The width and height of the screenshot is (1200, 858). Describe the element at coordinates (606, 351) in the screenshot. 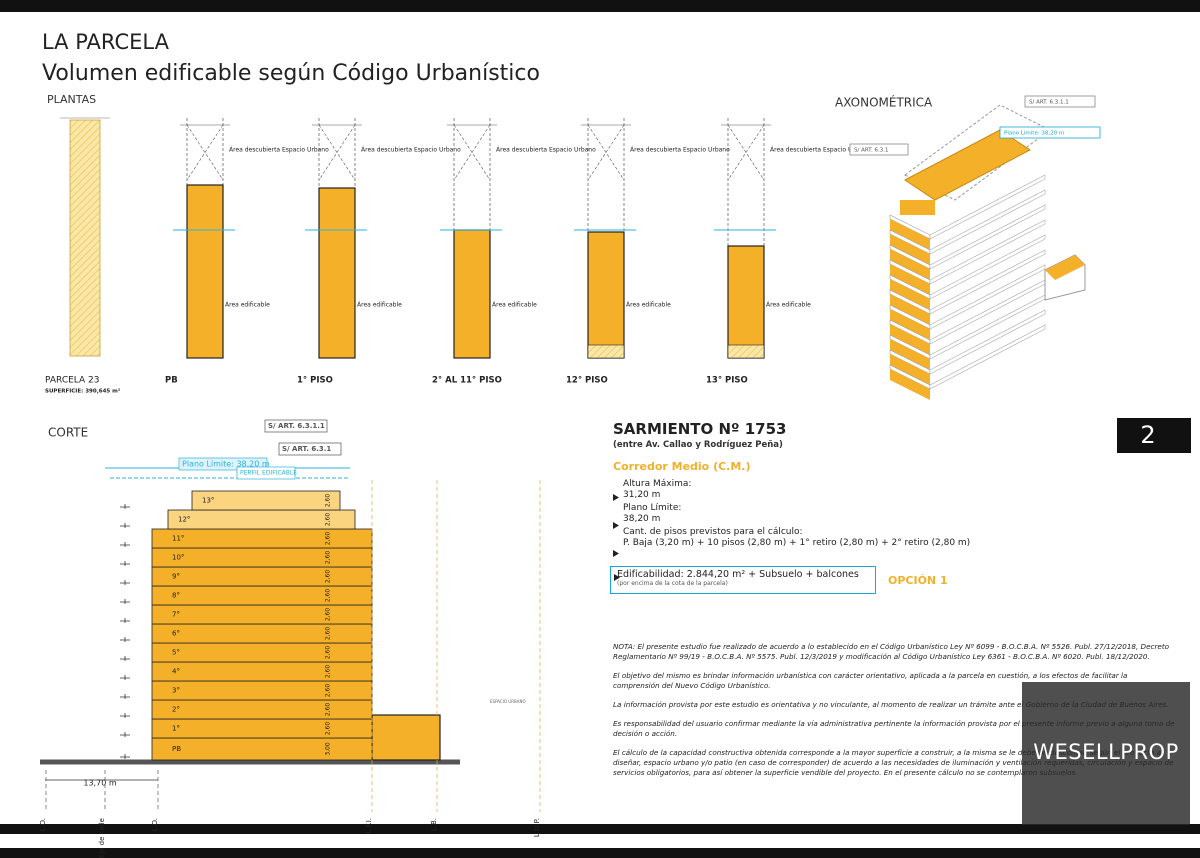

I see `retreat-strip` at that location.